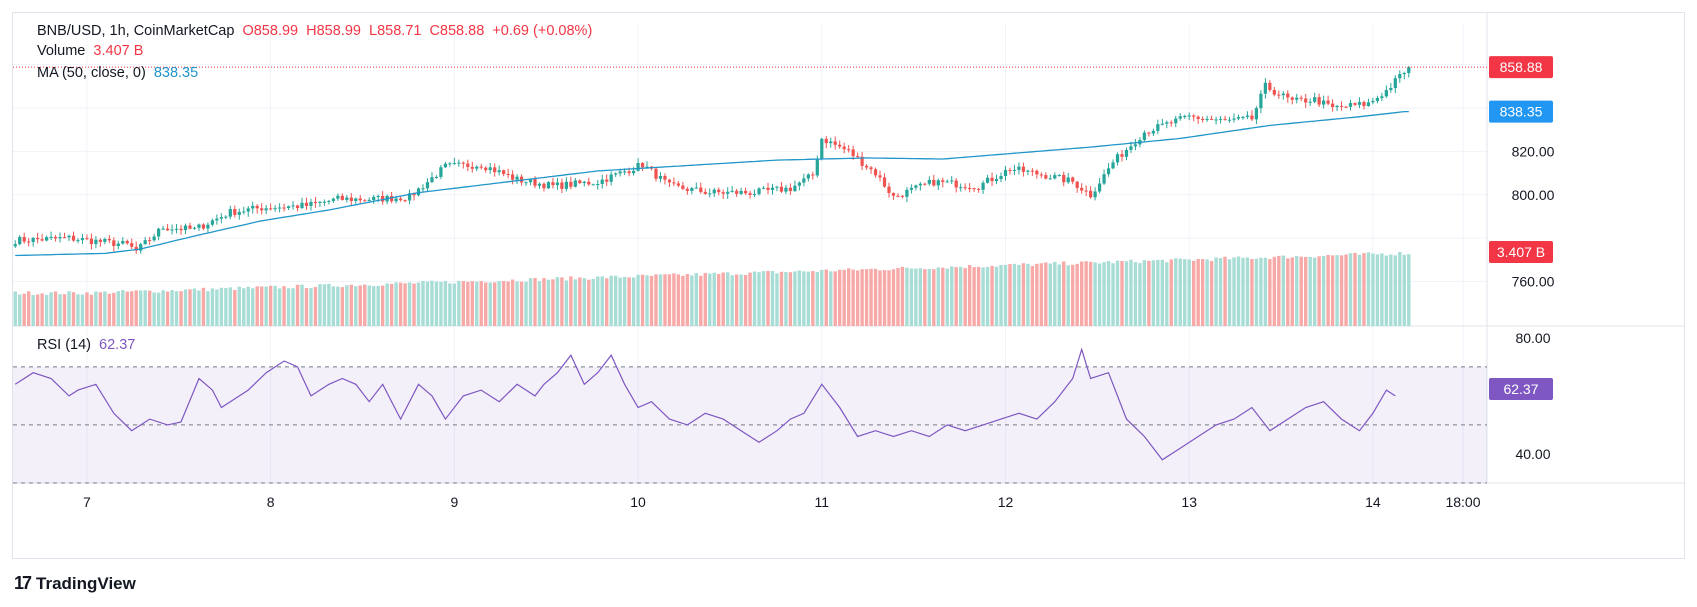 The image size is (1697, 607). I want to click on tradingview-brand: 17 TradingView, so click(75, 583).